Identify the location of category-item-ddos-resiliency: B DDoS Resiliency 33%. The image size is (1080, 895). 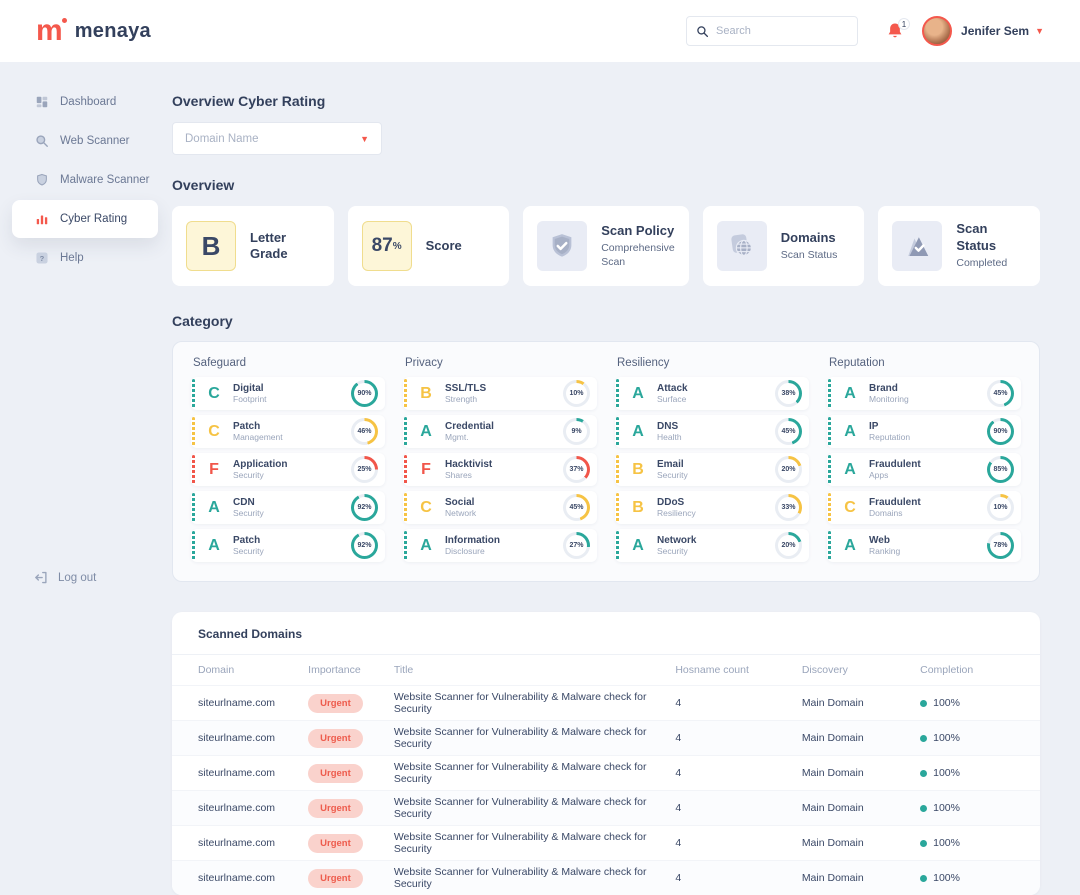
(712, 507).